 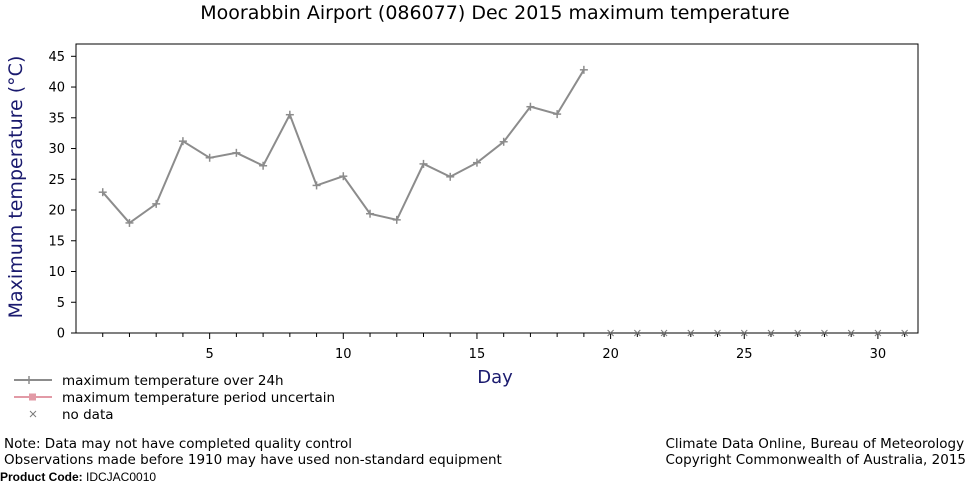 I want to click on x-axis-ticks: 5 10 15 20 25 30, so click(x=504, y=347).